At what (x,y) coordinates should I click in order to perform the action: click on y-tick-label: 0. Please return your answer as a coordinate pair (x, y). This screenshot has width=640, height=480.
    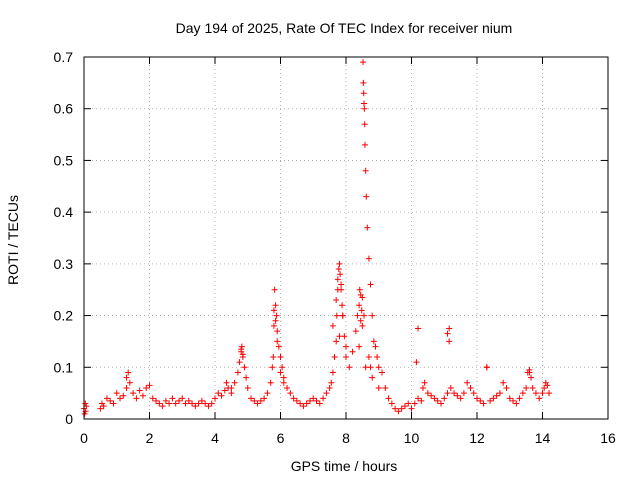
    Looking at the image, I should click on (69, 419).